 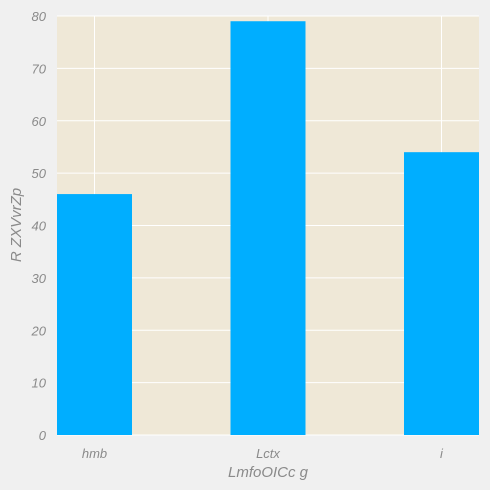 I want to click on y-axis-label: R ZXVvrZp, so click(x=16, y=225).